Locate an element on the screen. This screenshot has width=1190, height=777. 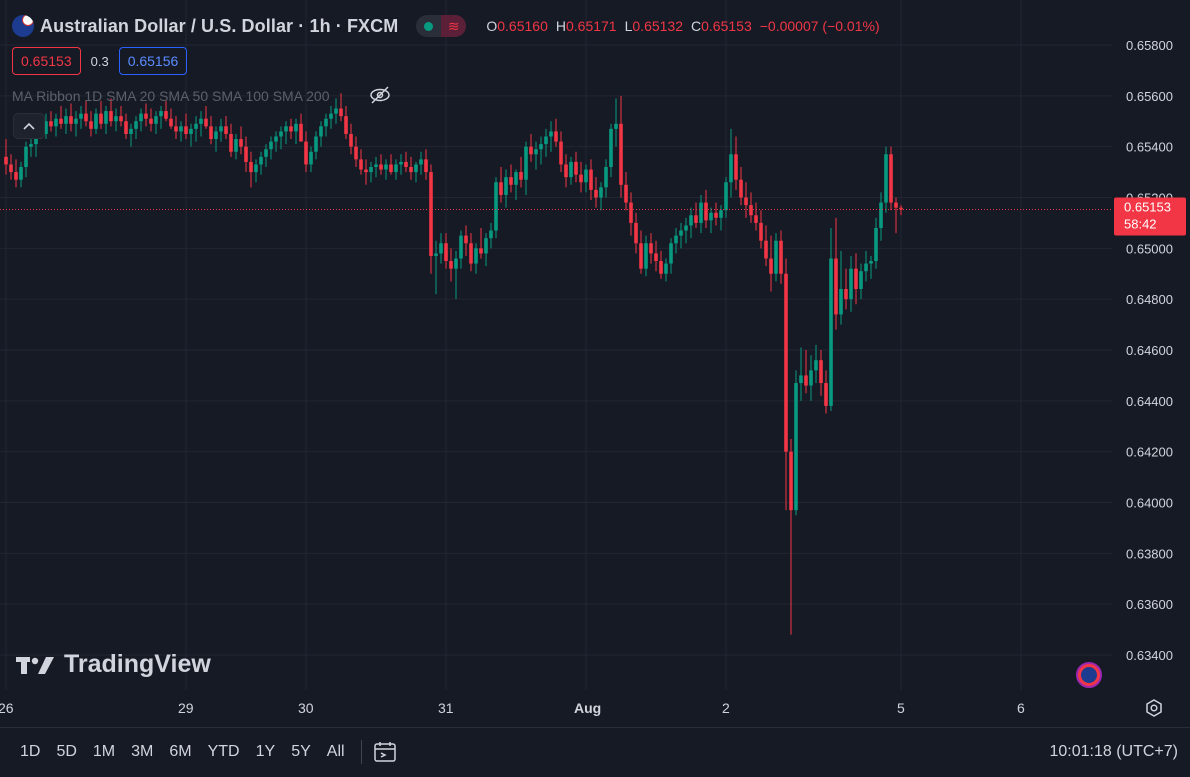
symbol-flag-icon is located at coordinates (1089, 675).